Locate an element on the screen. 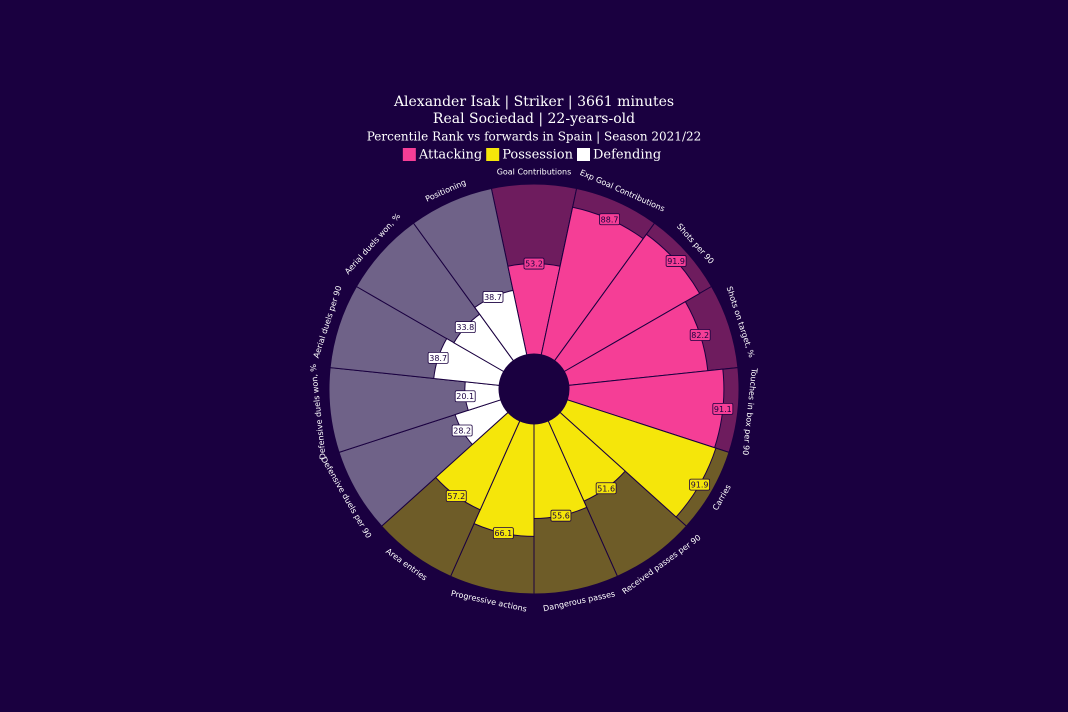 Image resolution: width=1068 pixels, height=712 pixels. value-label-text: 51.6 is located at coordinates (606, 488).